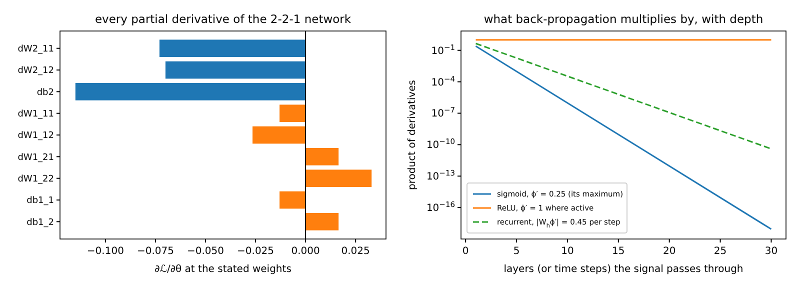 This screenshot has width=800, height=293. What do you see at coordinates (223, 269) in the screenshot?
I see `x-axis-title: ∂ℒ/∂θ at the stated weights` at bounding box center [223, 269].